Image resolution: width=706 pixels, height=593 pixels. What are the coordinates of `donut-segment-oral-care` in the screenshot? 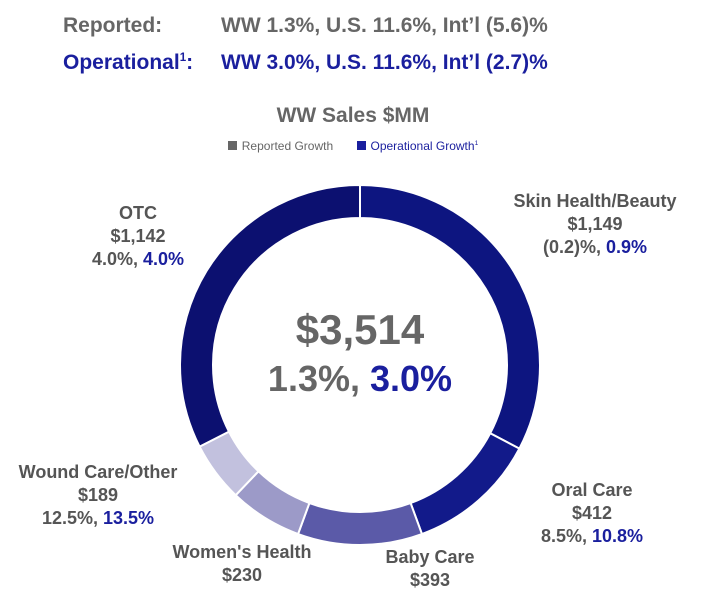 It's located at (465, 483).